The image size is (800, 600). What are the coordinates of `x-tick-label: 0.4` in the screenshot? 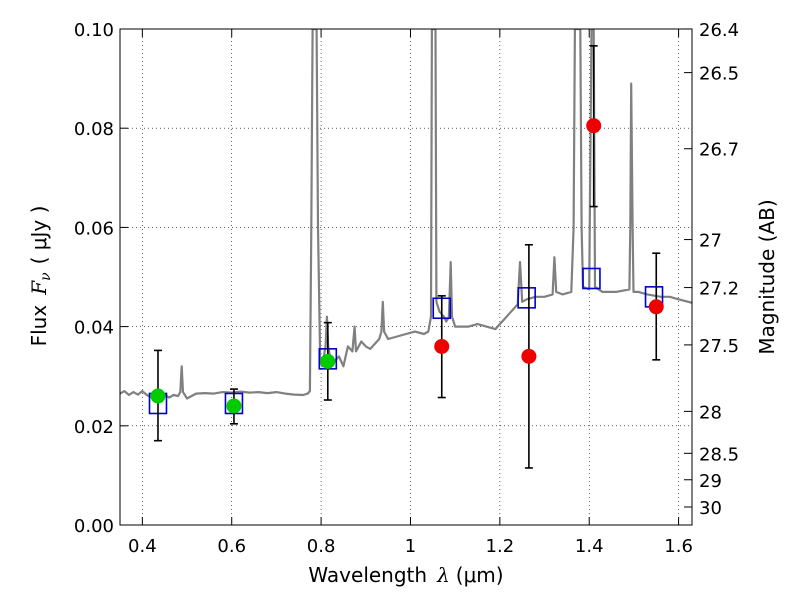 It's located at (142, 546).